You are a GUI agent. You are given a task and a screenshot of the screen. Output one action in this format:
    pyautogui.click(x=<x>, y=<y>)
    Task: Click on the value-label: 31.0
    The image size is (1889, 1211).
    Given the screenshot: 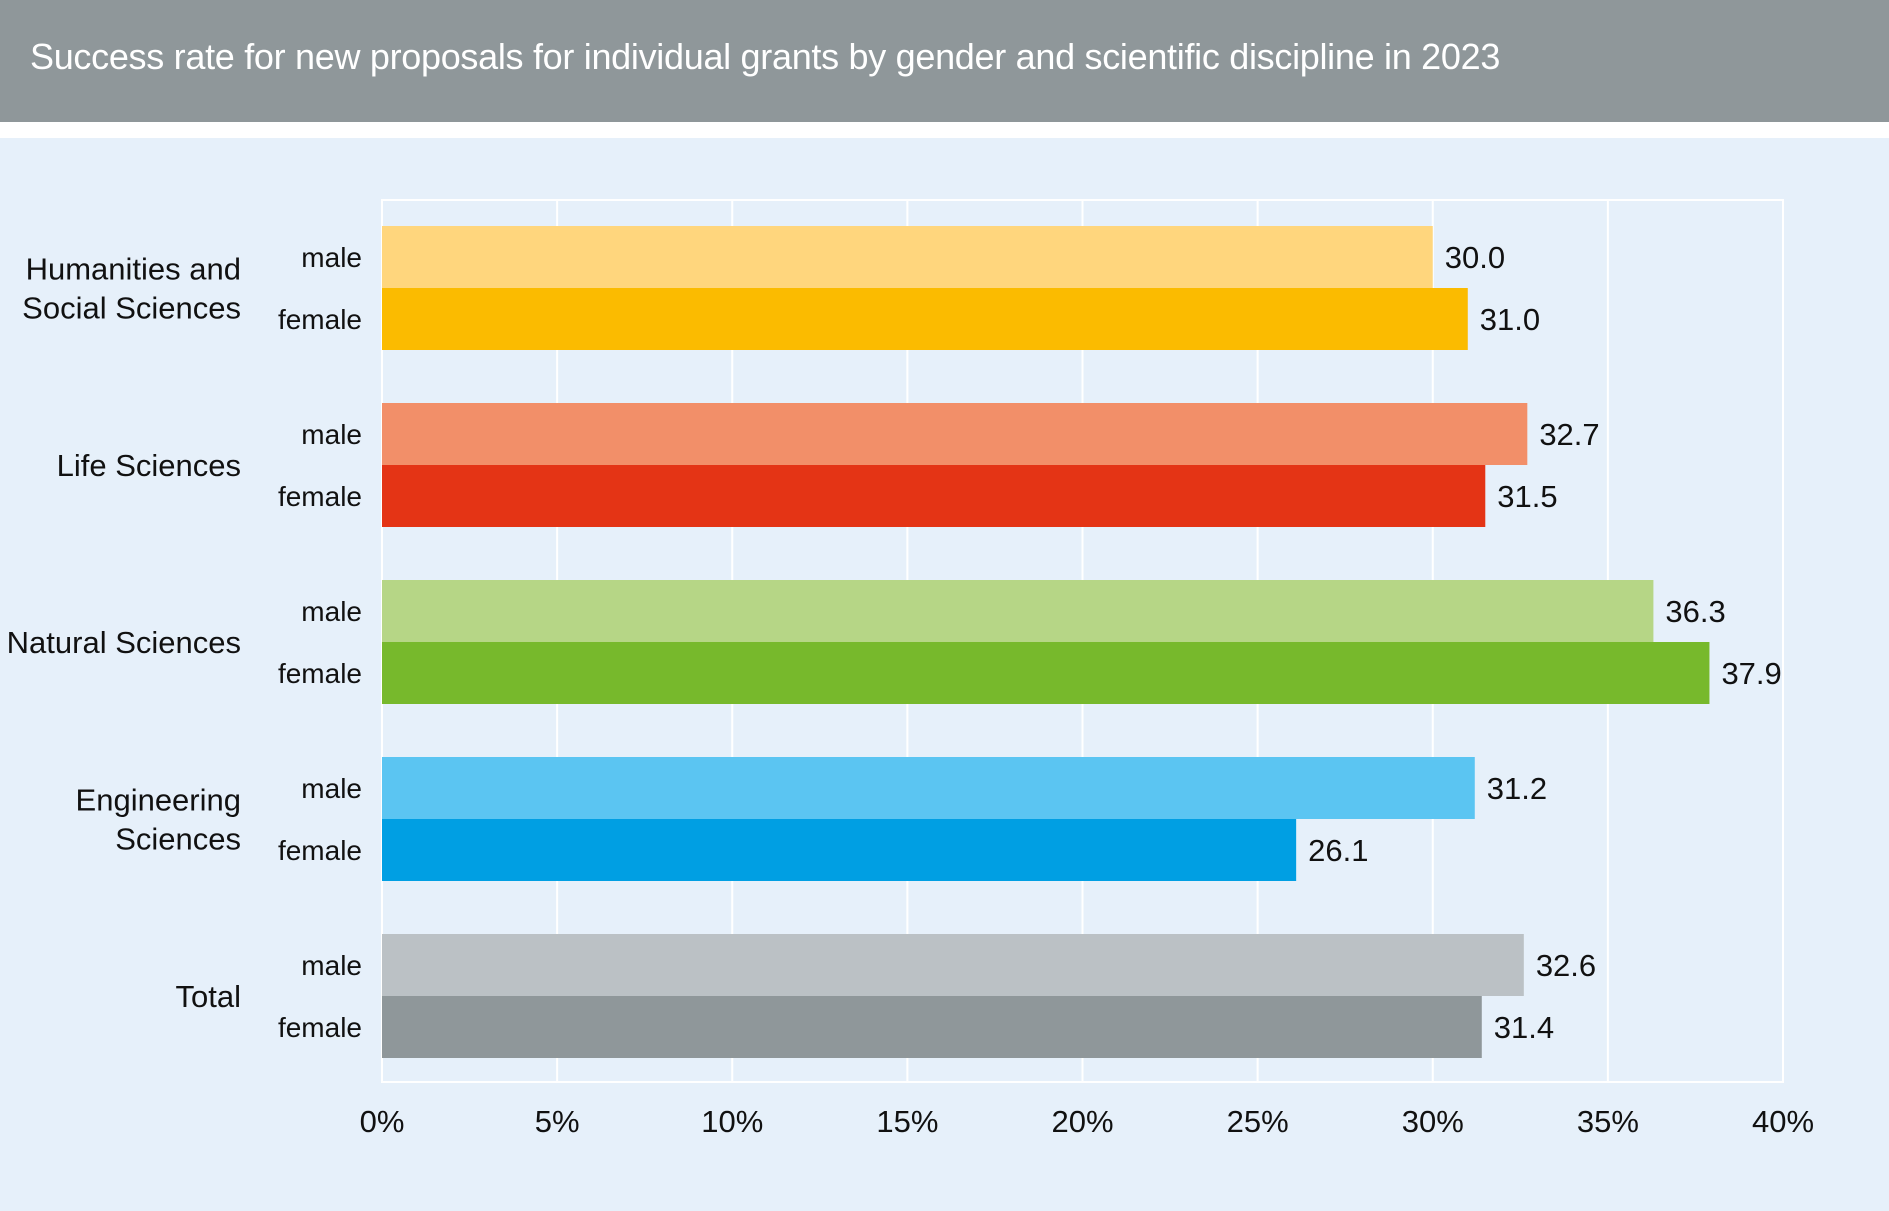 What is the action you would take?
    pyautogui.click(x=1510, y=319)
    